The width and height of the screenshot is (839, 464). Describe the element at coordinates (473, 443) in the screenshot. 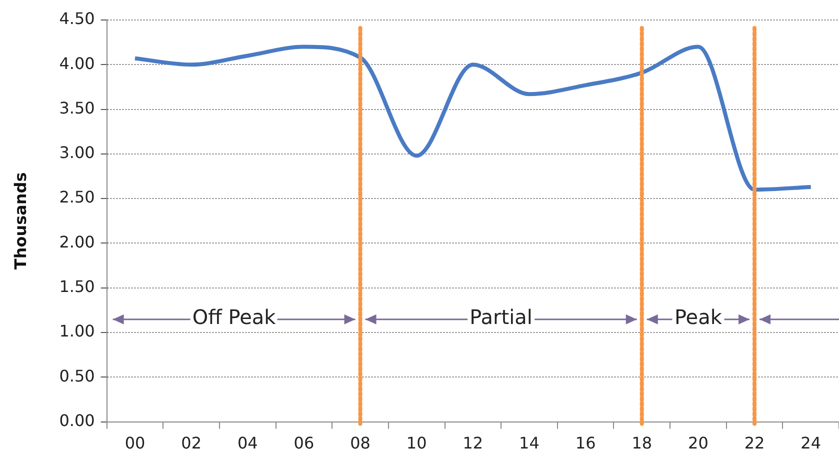

I see `x-tick-label: 12` at that location.